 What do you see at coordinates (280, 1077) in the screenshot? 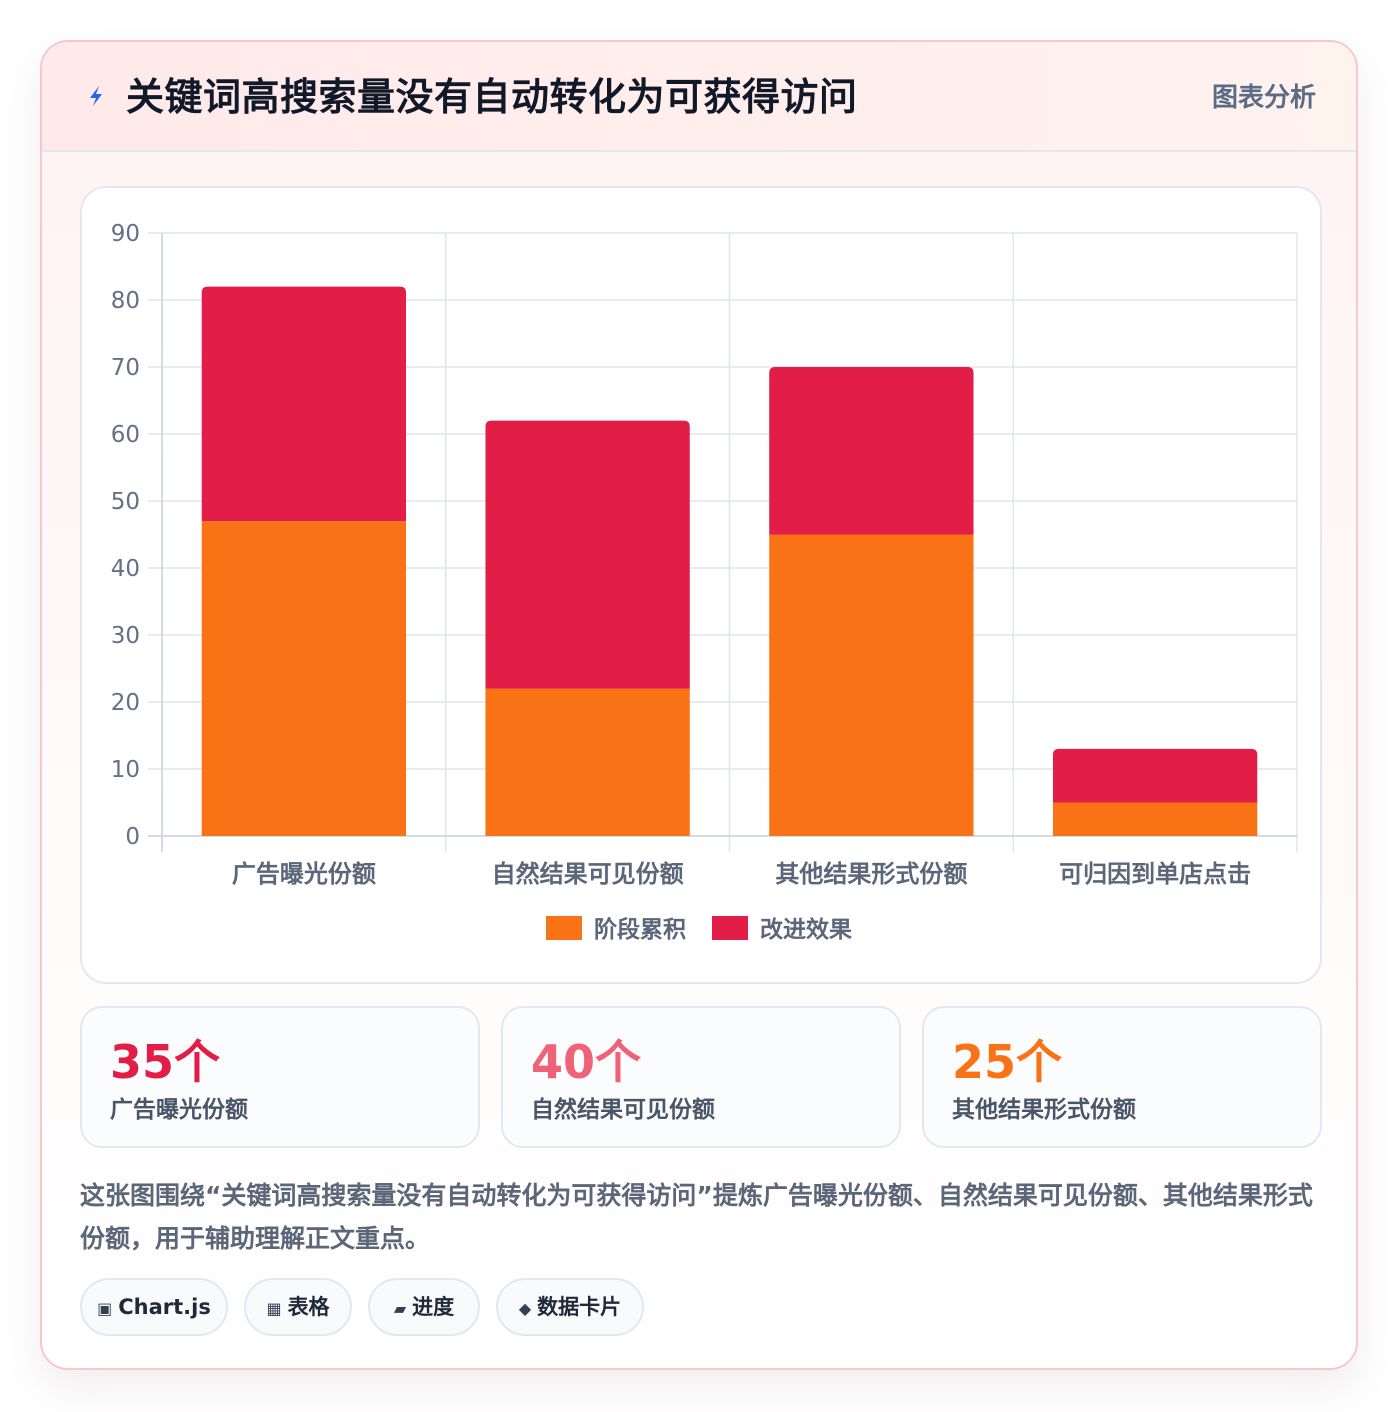
I see `stat-card: 35个 广告曝光份额` at bounding box center [280, 1077].